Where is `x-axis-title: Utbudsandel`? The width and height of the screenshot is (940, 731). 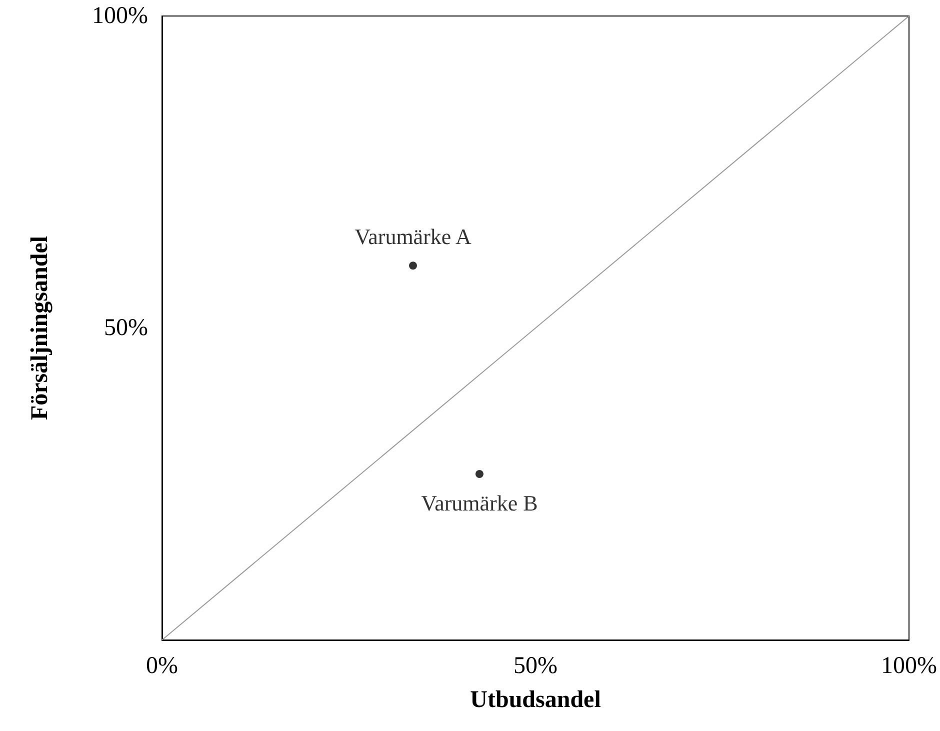
x-axis-title: Utbudsandel is located at coordinates (536, 700).